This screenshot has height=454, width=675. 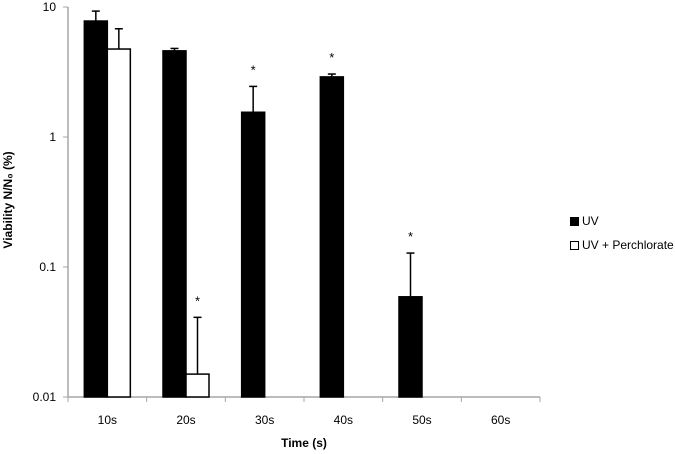 What do you see at coordinates (8, 199) in the screenshot?
I see `y-axis-title: Viability N/N₀ (%)` at bounding box center [8, 199].